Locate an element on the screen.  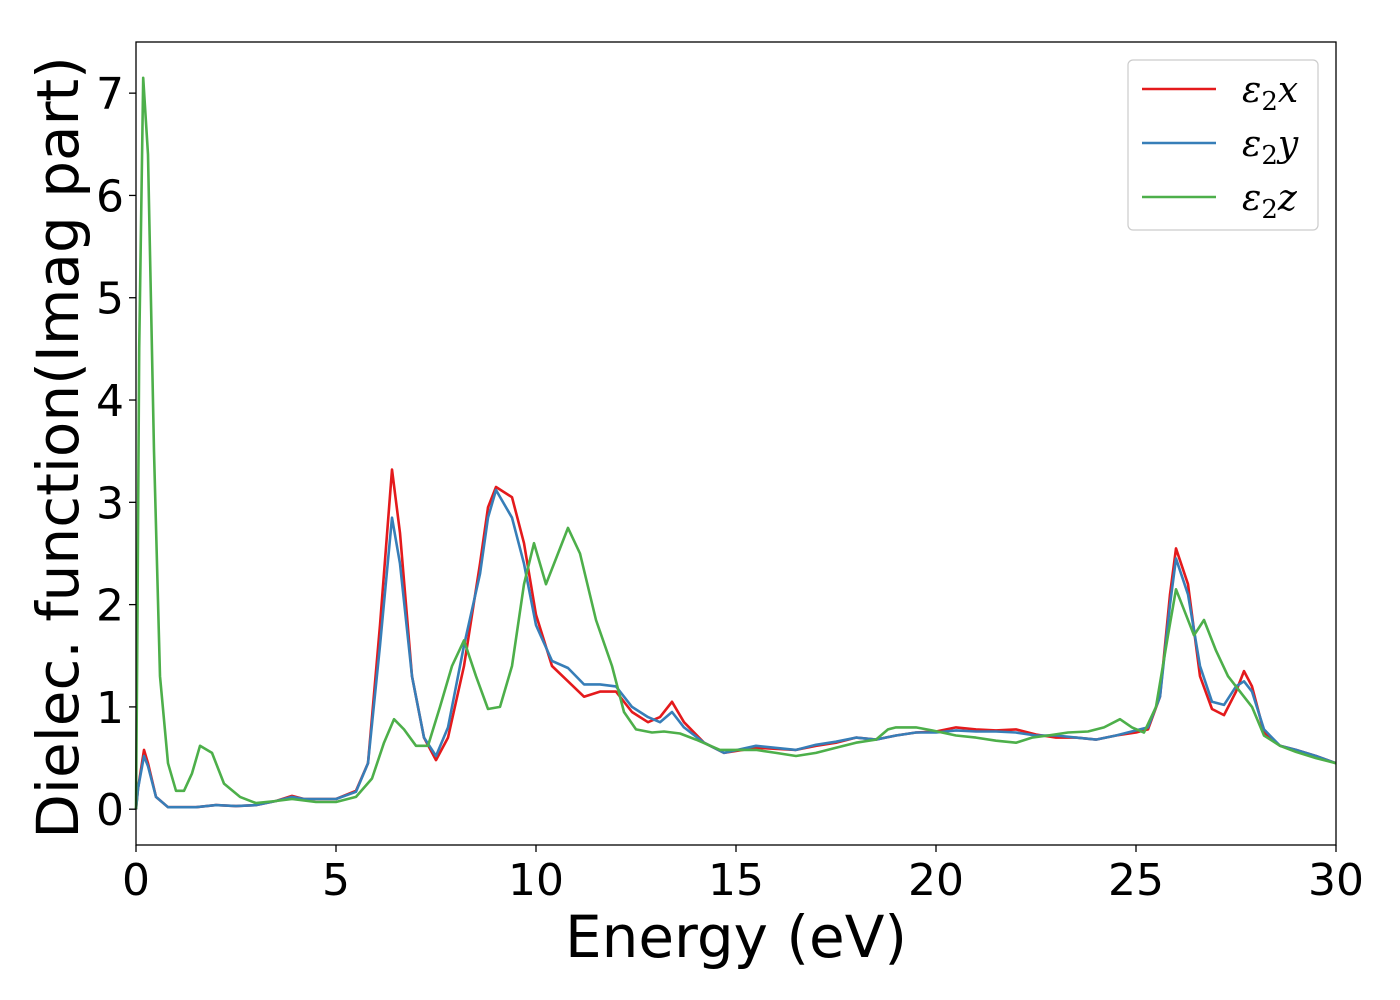
y-tick-label: 4 is located at coordinates (110, 401).